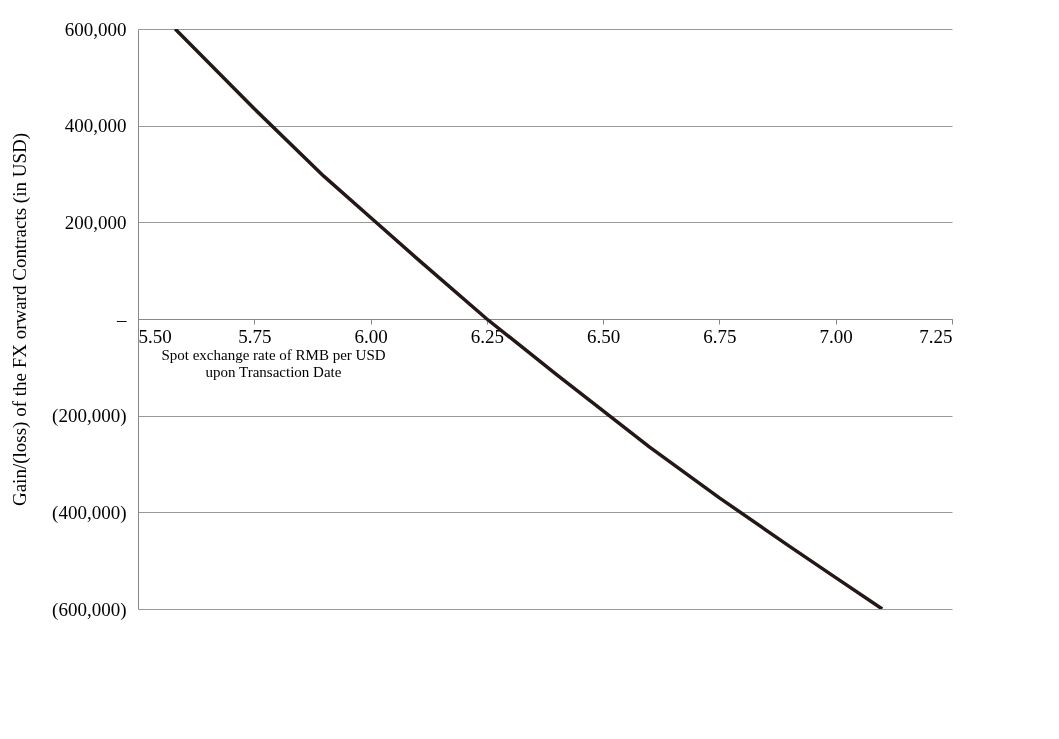 This screenshot has width=1059, height=739. I want to click on x-tick-label: 5.50, so click(155, 336).